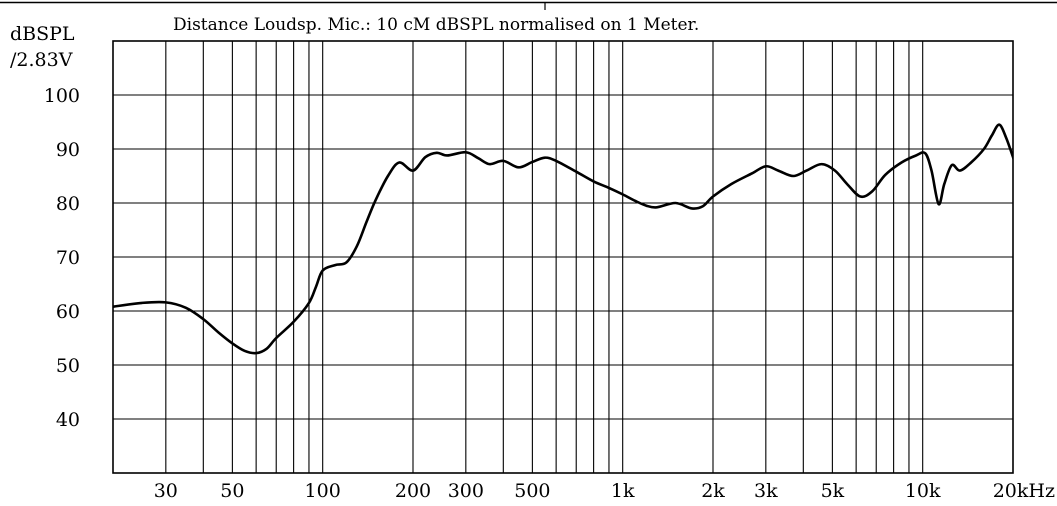 Image resolution: width=1057 pixels, height=506 pixels. What do you see at coordinates (833, 490) in the screenshot?
I see `x-tick-label: 5k` at bounding box center [833, 490].